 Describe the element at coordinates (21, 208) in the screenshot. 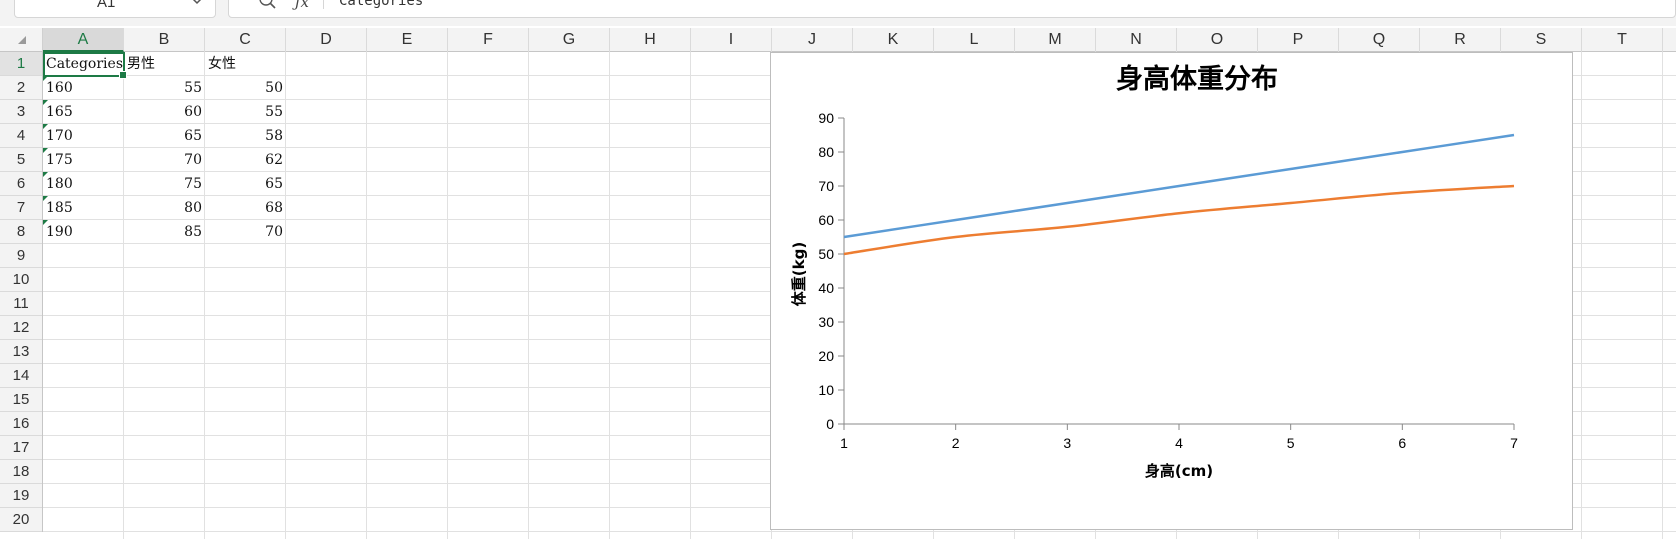

I see `row-header-7: 7` at that location.